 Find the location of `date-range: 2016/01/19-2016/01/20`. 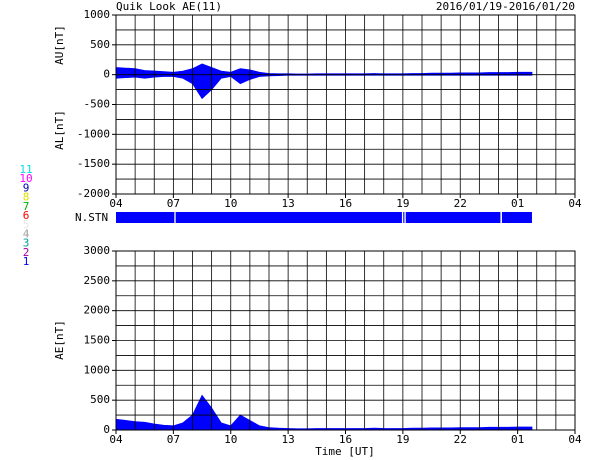

date-range: 2016/01/19-2016/01/20 is located at coordinates (505, 6).